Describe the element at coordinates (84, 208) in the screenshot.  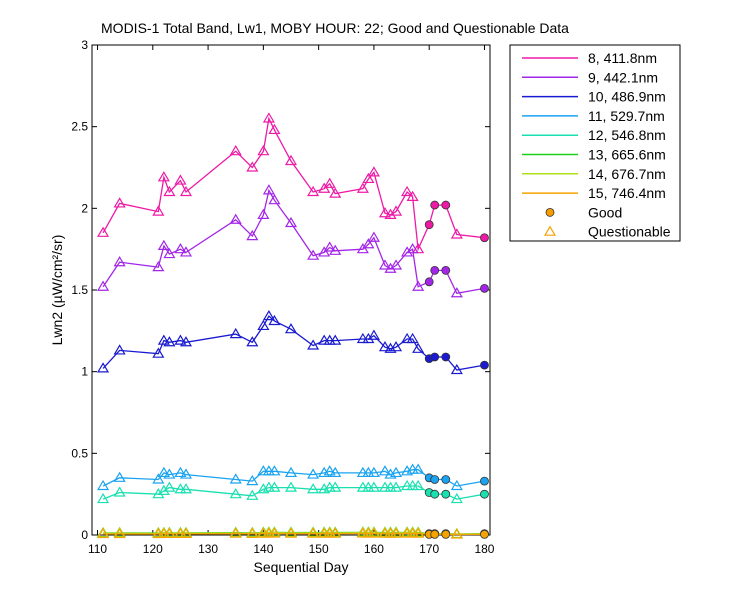
I see `y-tick-label: 2` at that location.